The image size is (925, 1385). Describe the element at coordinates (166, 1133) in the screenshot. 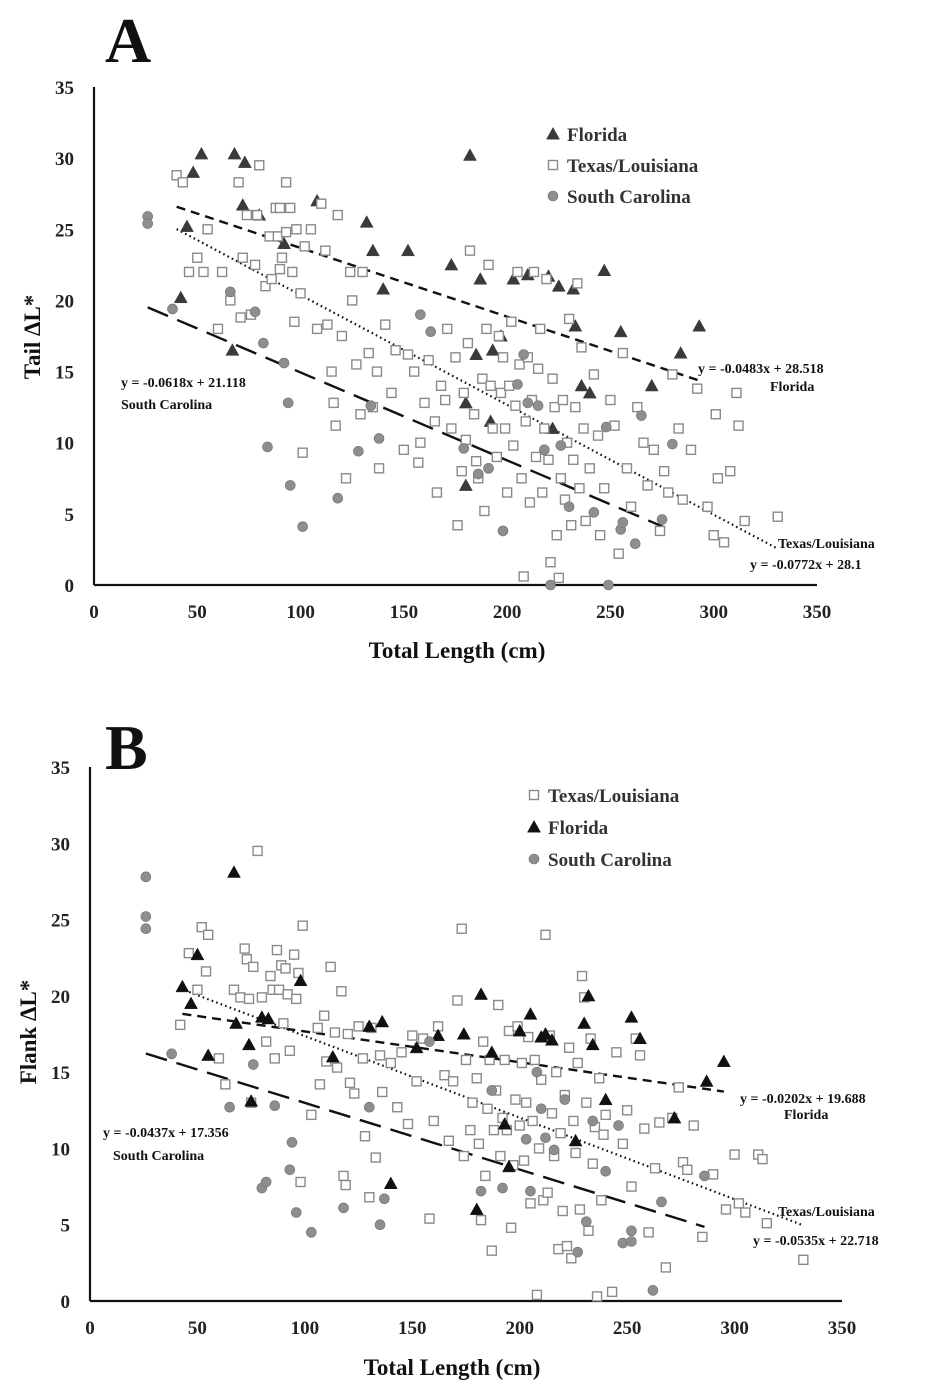

I see `equation-south-carolina: y = -0.0437x + 17.356` at that location.